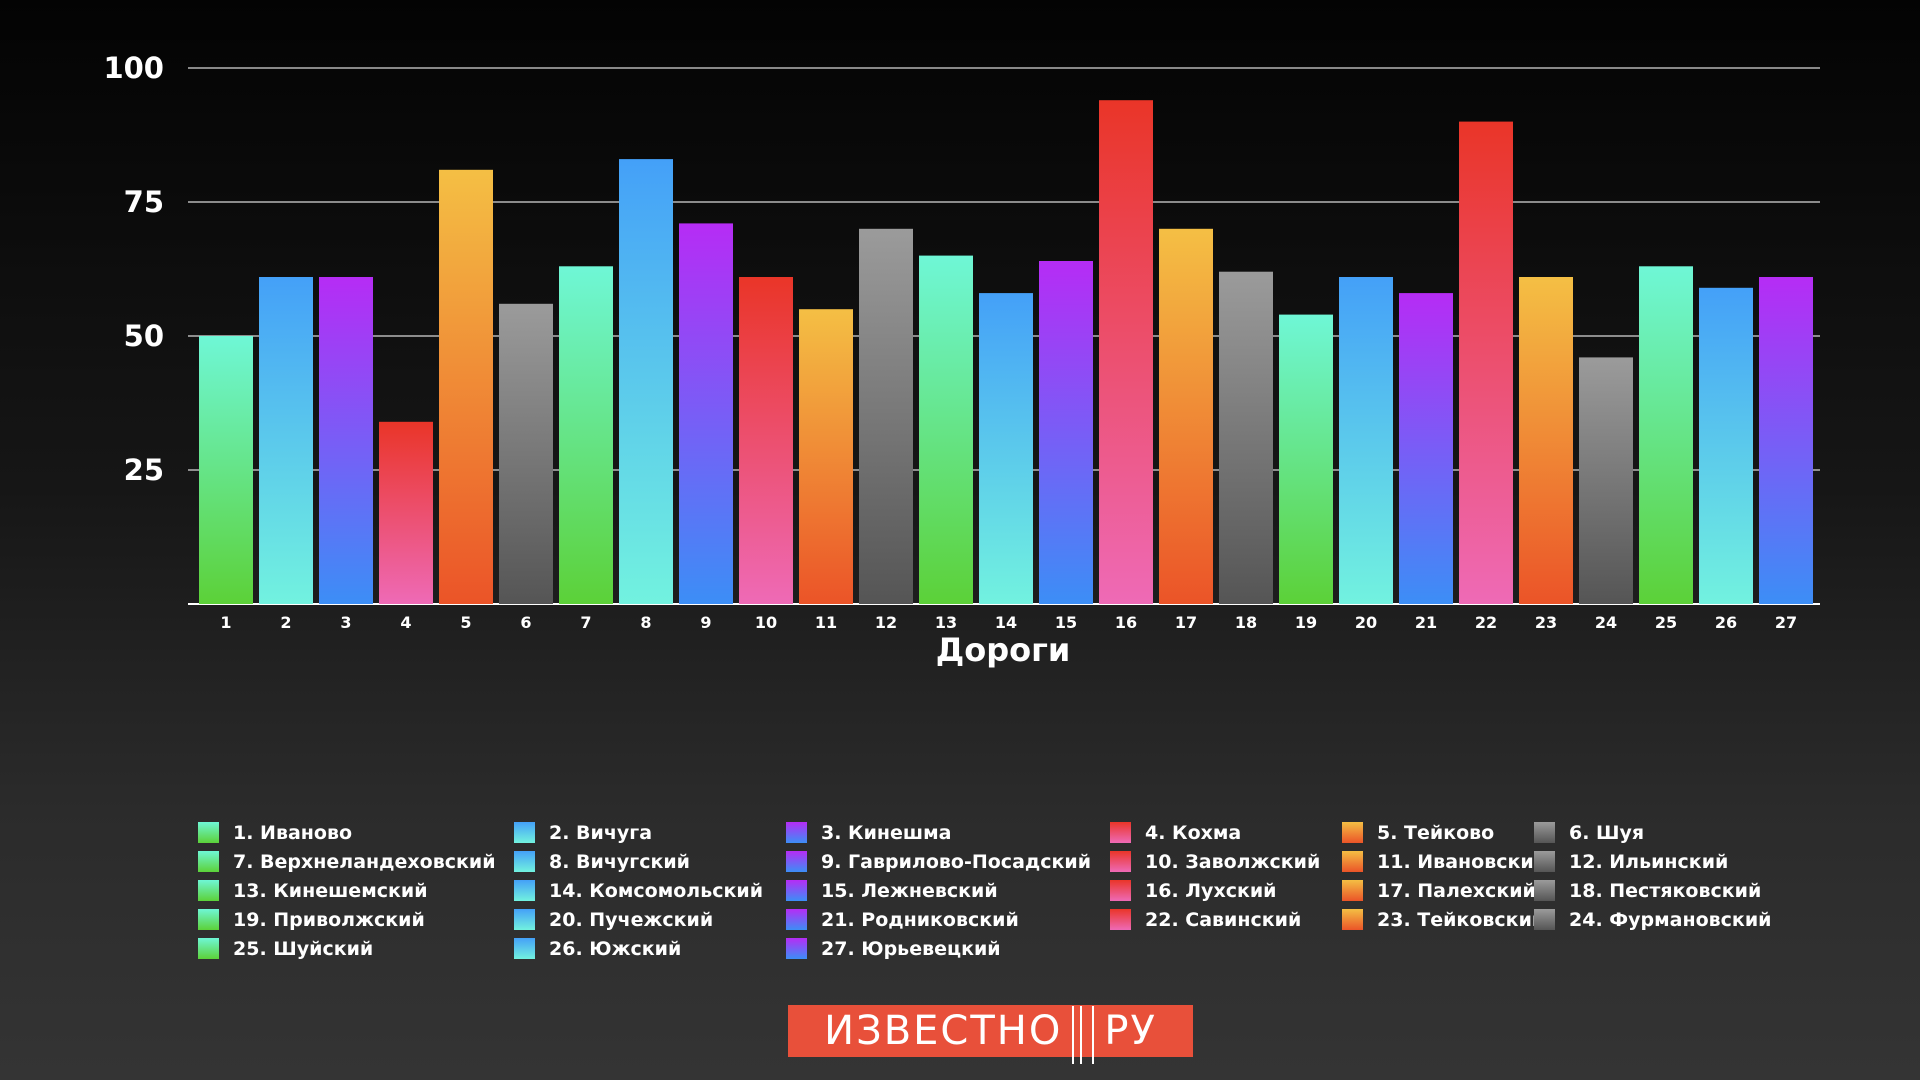 Image resolution: width=1920 pixels, height=1080 pixels. Describe the element at coordinates (1366, 622) in the screenshot. I see `x-tick-label: 20` at that location.